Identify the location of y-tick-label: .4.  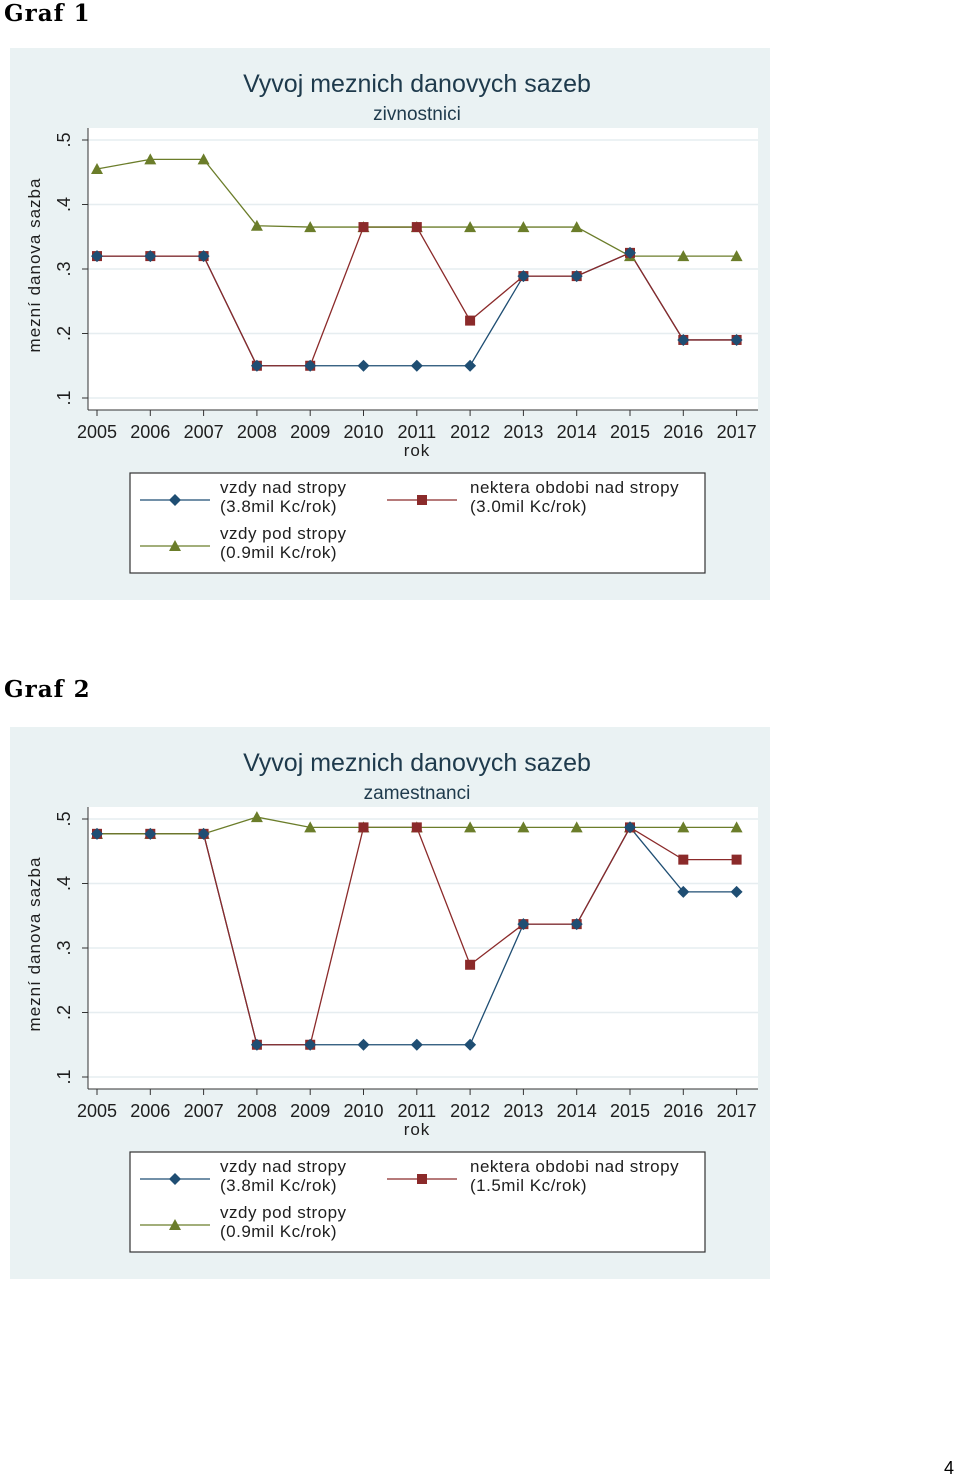
(64, 883).